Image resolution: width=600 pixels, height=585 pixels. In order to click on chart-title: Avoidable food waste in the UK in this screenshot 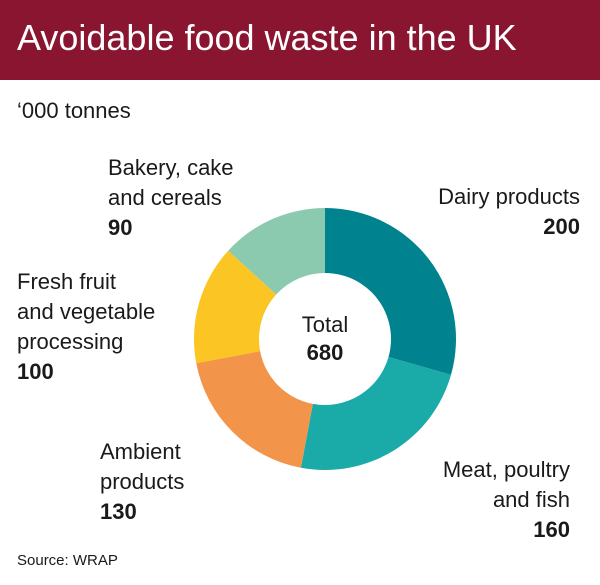, I will do `click(267, 37)`.